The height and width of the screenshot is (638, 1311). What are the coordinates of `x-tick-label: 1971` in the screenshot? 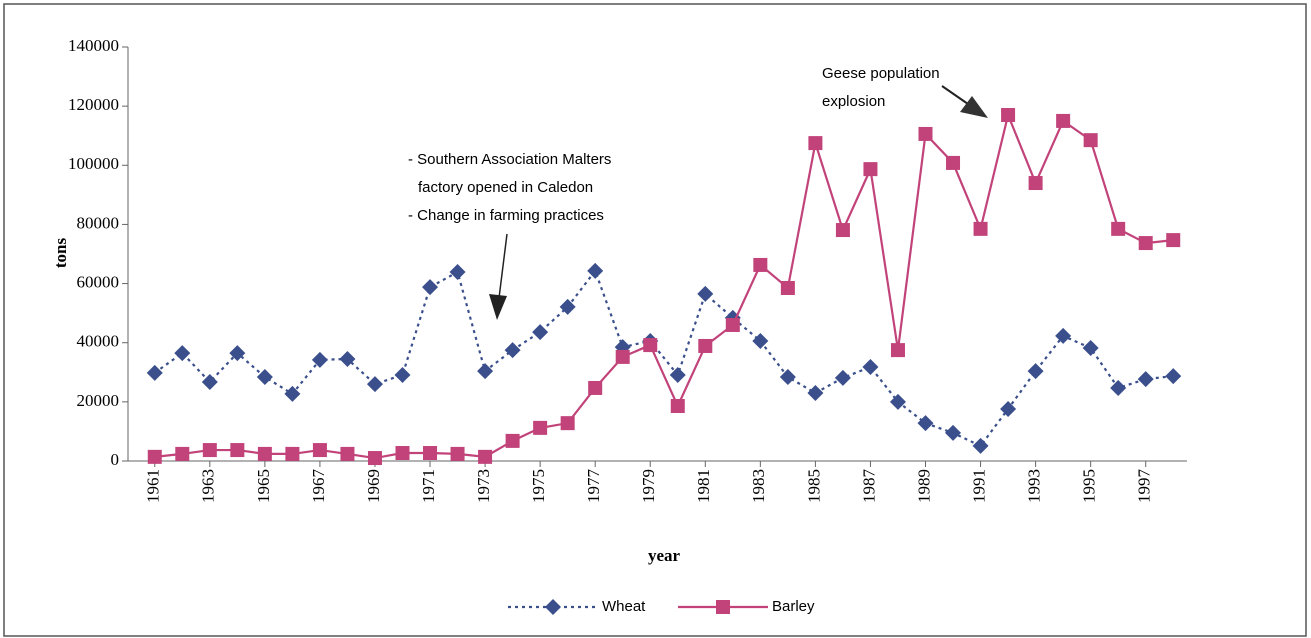 It's located at (428, 486).